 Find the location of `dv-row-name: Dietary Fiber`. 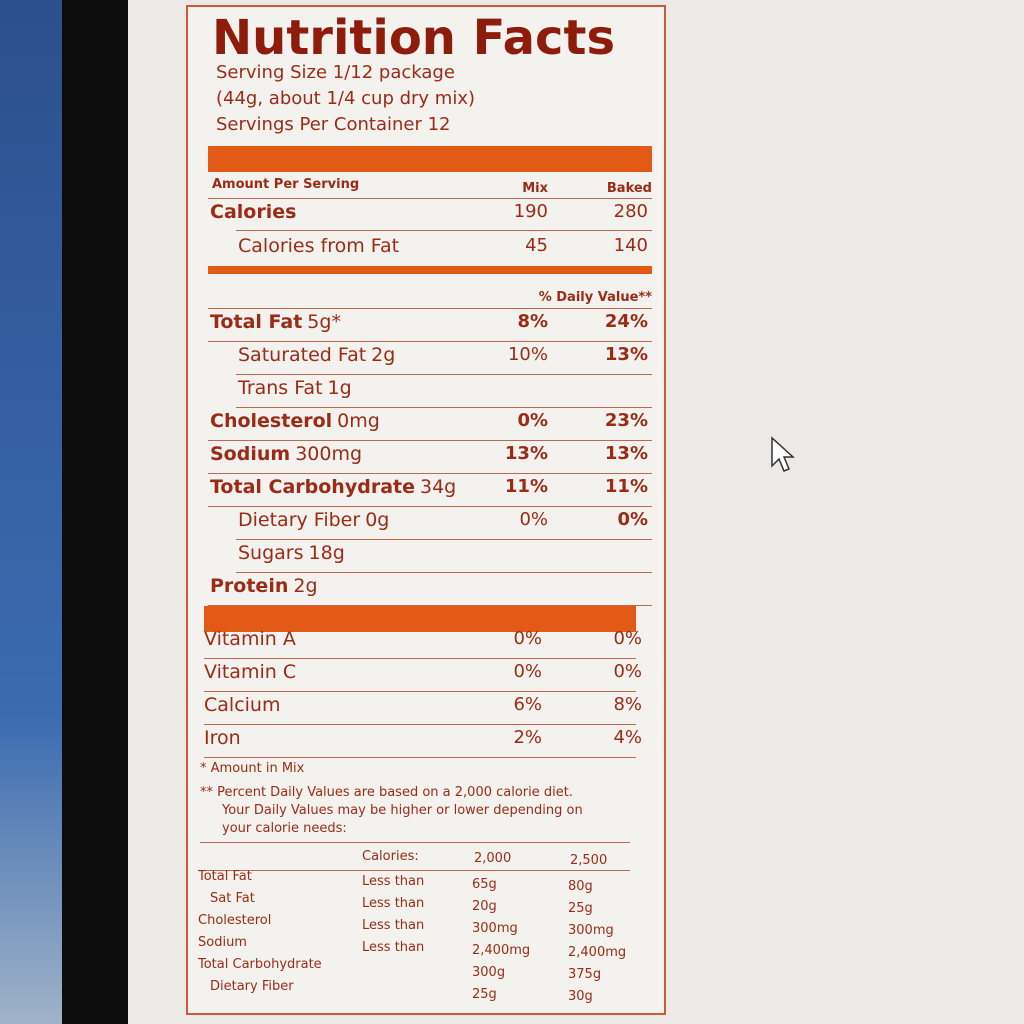

dv-row-name: Dietary Fiber is located at coordinates (252, 986).